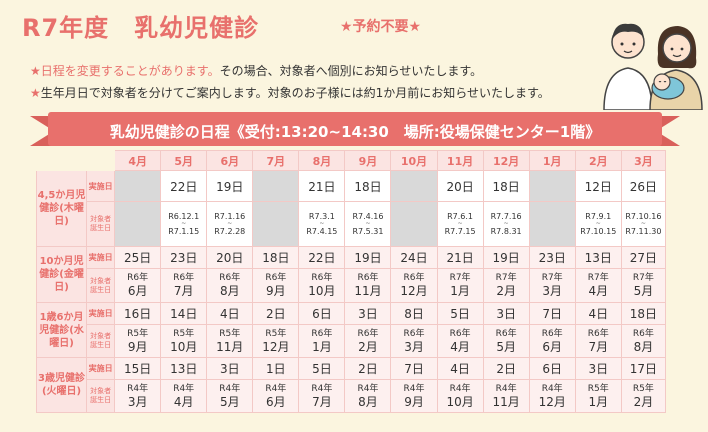  What do you see at coordinates (276, 291) in the screenshot?
I see `target-month: 9月` at bounding box center [276, 291].